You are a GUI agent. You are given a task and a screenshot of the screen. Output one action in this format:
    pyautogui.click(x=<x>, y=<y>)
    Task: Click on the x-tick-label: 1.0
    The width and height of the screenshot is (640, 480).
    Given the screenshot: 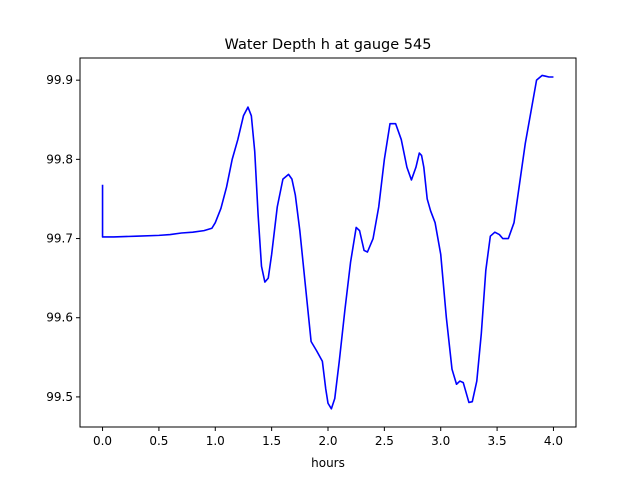 What is the action you would take?
    pyautogui.click(x=215, y=441)
    